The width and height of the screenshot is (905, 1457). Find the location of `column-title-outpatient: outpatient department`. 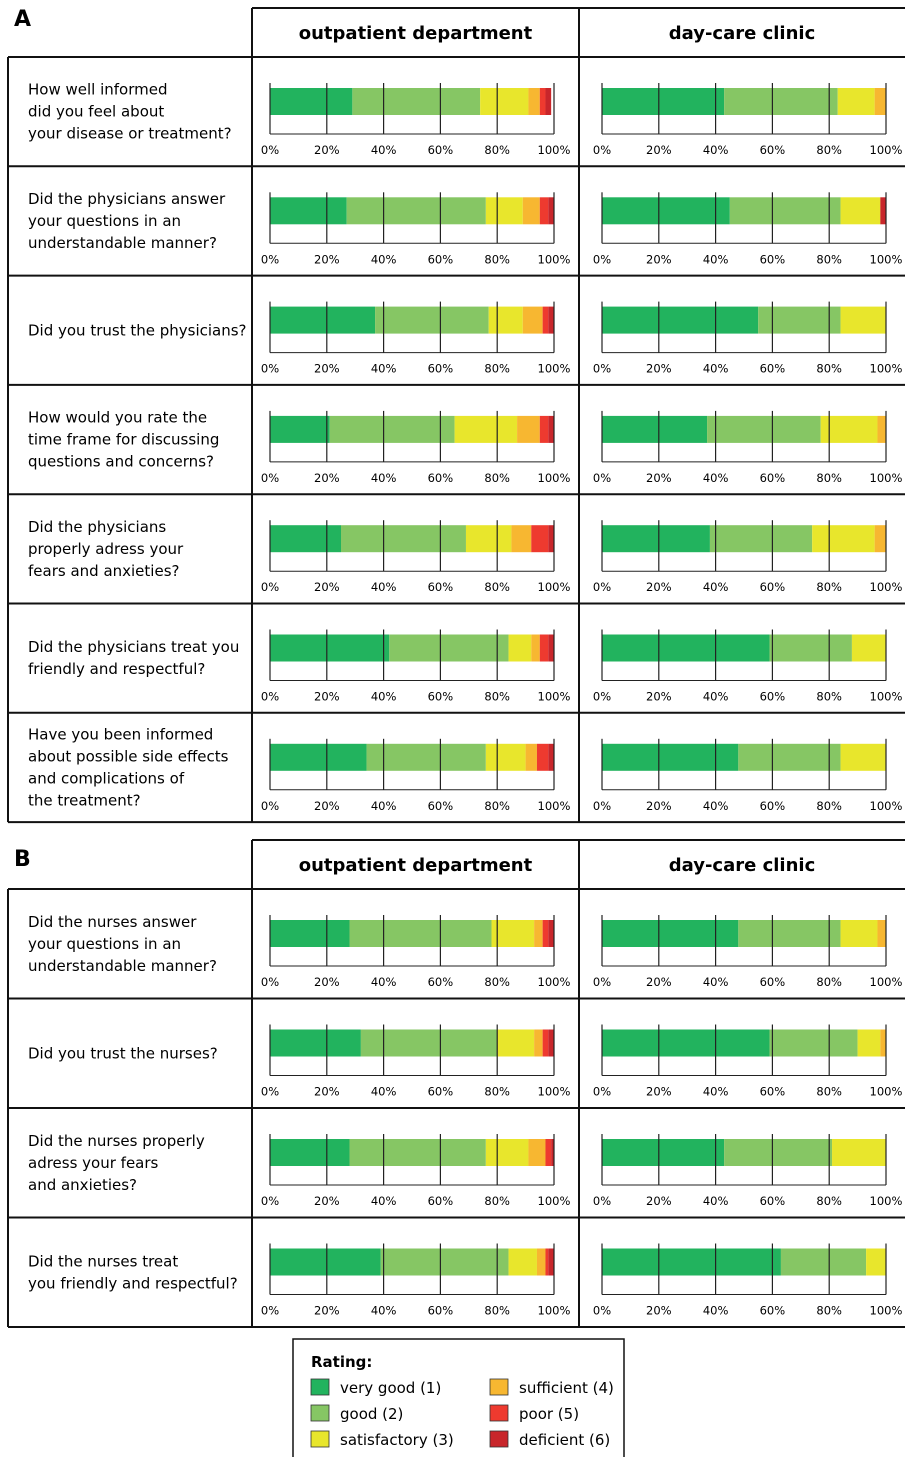

column-title-outpatient: outpatient department is located at coordinates (416, 33).